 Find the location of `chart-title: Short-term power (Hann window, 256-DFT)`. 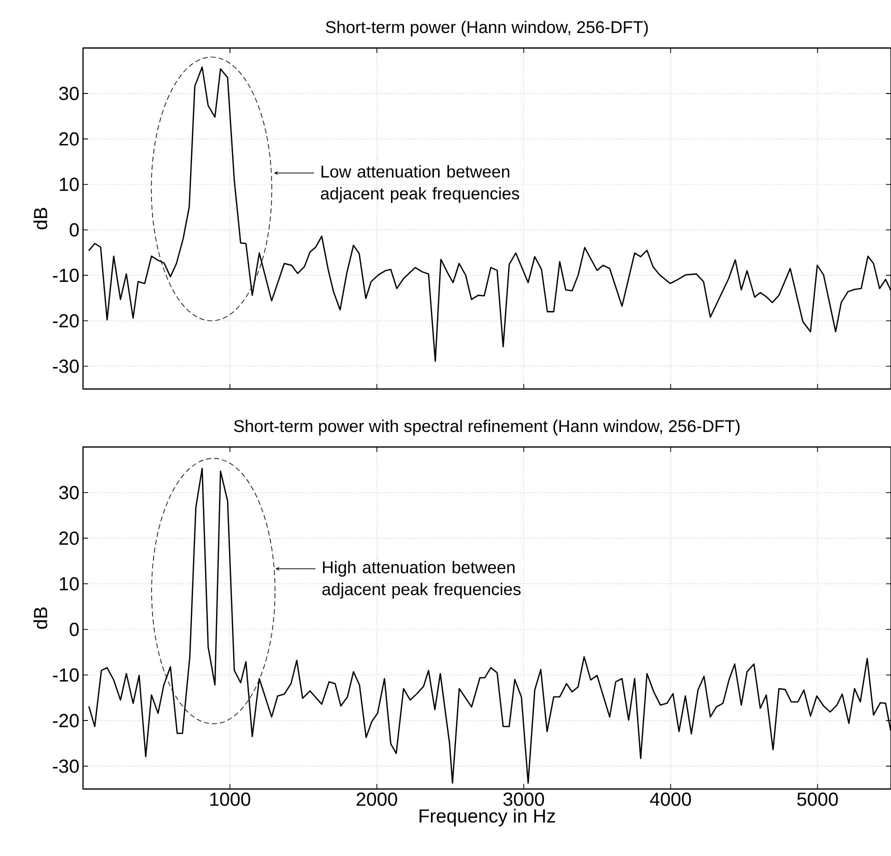

chart-title: Short-term power (Hann window, 256-DFT) is located at coordinates (487, 28).